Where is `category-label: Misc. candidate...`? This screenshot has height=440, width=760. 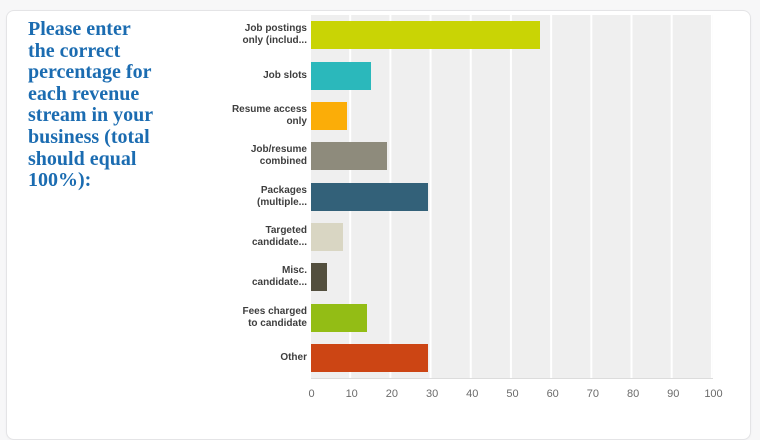
category-label: Misc. candidate... is located at coordinates (279, 277).